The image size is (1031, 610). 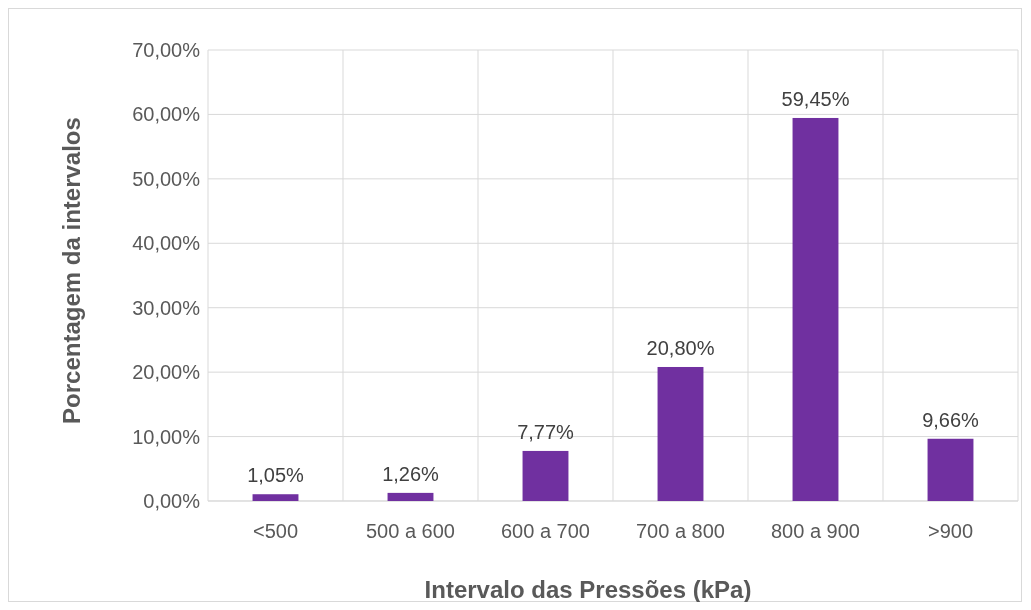 What do you see at coordinates (815, 531) in the screenshot?
I see `x-tick-label: 800 a 900` at bounding box center [815, 531].